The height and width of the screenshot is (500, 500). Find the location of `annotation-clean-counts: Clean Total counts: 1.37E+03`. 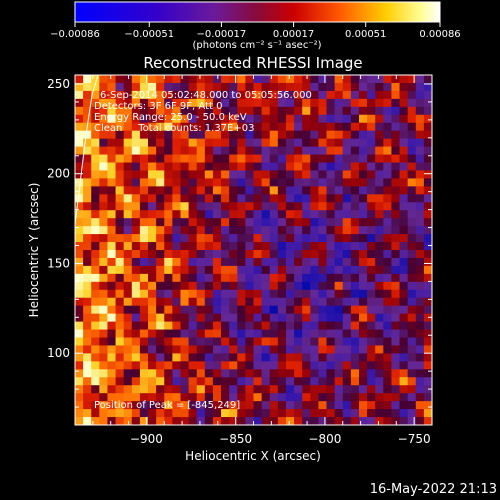

annotation-clean-counts: Clean Total counts: 1.37E+03 is located at coordinates (174, 128).